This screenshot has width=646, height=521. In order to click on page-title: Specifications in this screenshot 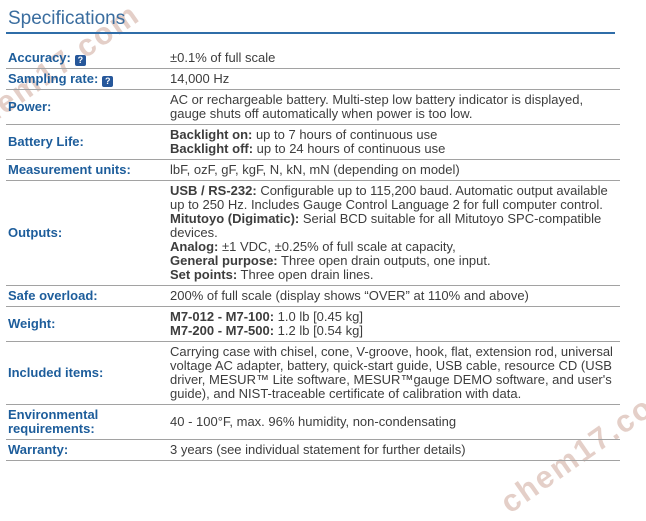, I will do `click(67, 18)`.